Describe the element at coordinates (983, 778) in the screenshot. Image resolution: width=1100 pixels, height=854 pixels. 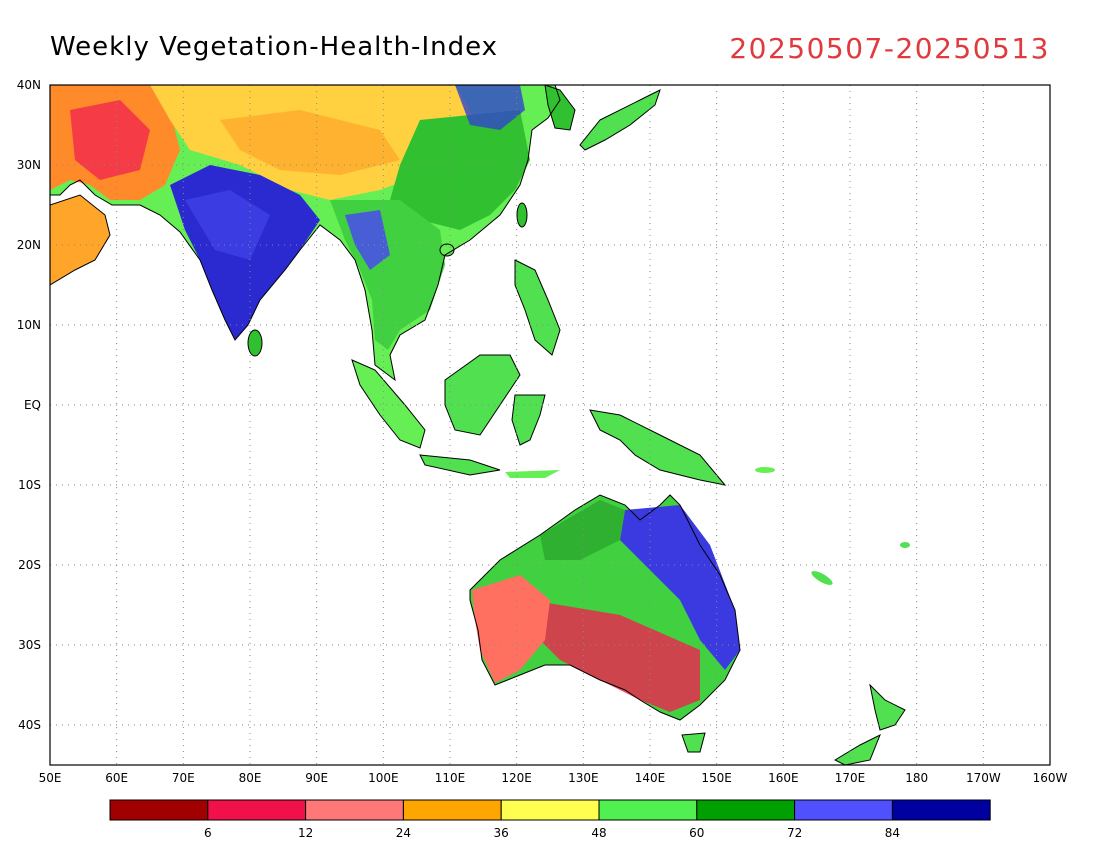
I see `longitude-label: 170W` at that location.